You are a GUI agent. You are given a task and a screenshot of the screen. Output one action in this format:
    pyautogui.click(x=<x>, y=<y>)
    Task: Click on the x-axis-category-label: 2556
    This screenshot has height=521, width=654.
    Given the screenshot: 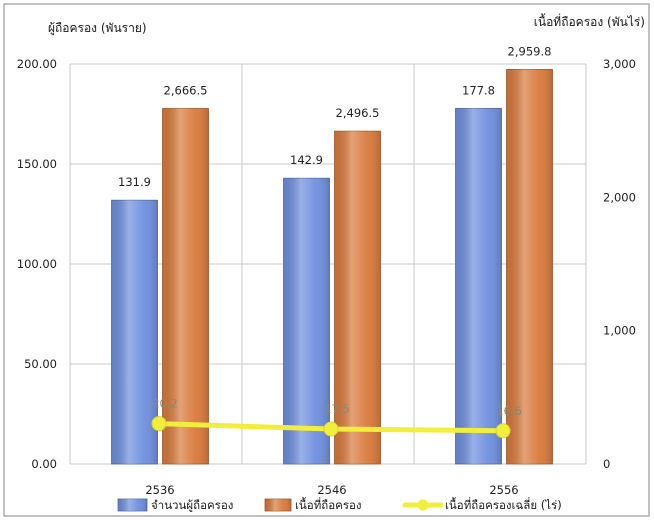 What is the action you would take?
    pyautogui.click(x=503, y=490)
    